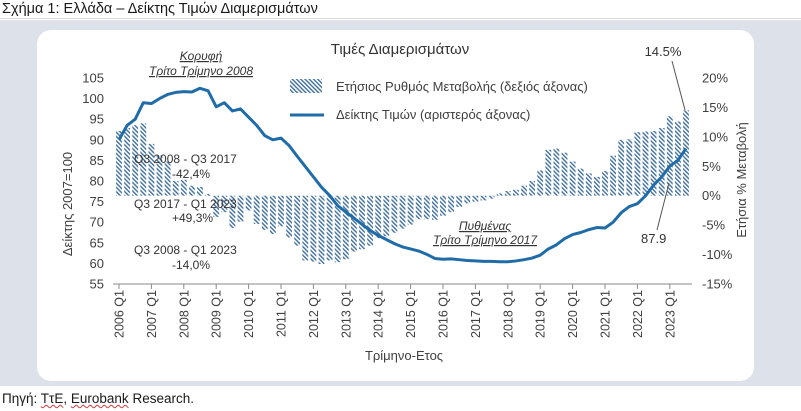 The image size is (801, 411). What do you see at coordinates (97, 181) in the screenshot?
I see `left-tick-label: 80` at bounding box center [97, 181].